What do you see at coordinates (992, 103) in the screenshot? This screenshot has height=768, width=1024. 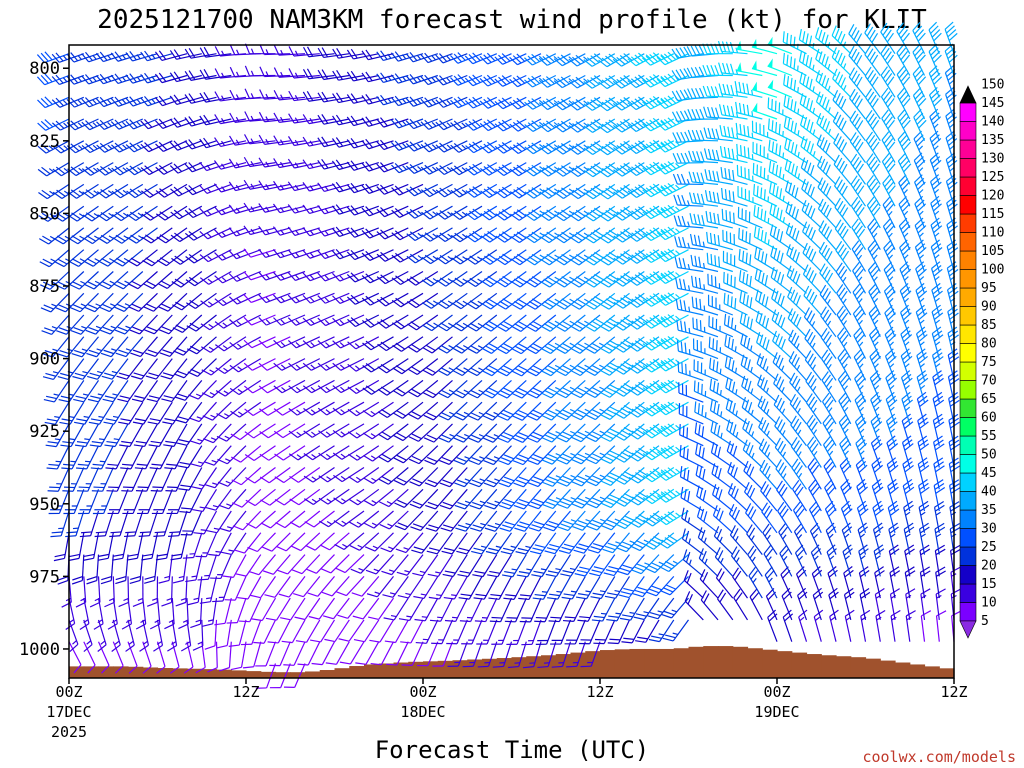 I see `colorbar-label: 145` at bounding box center [992, 103].